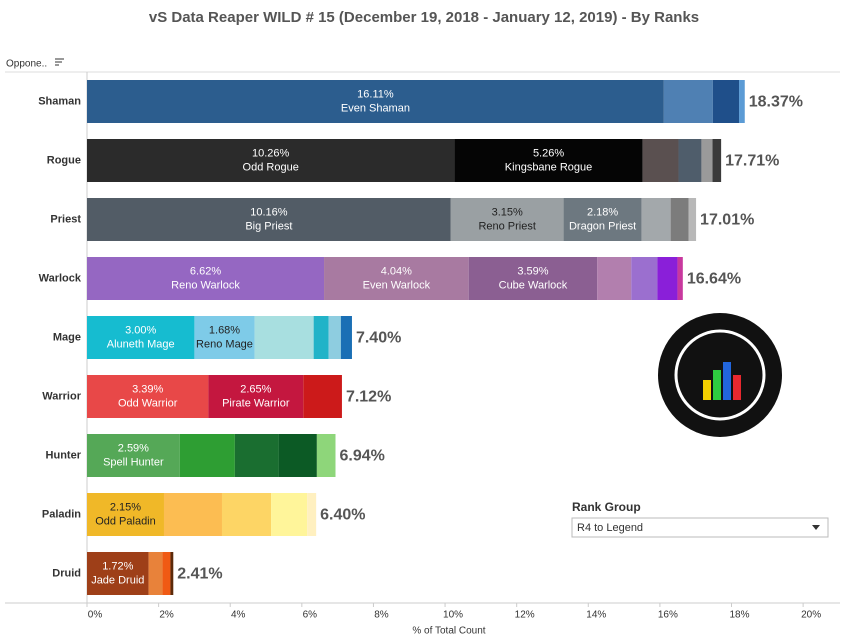 This screenshot has height=643, width=848. I want to click on segment-value-label: 6.62%, so click(205, 271).